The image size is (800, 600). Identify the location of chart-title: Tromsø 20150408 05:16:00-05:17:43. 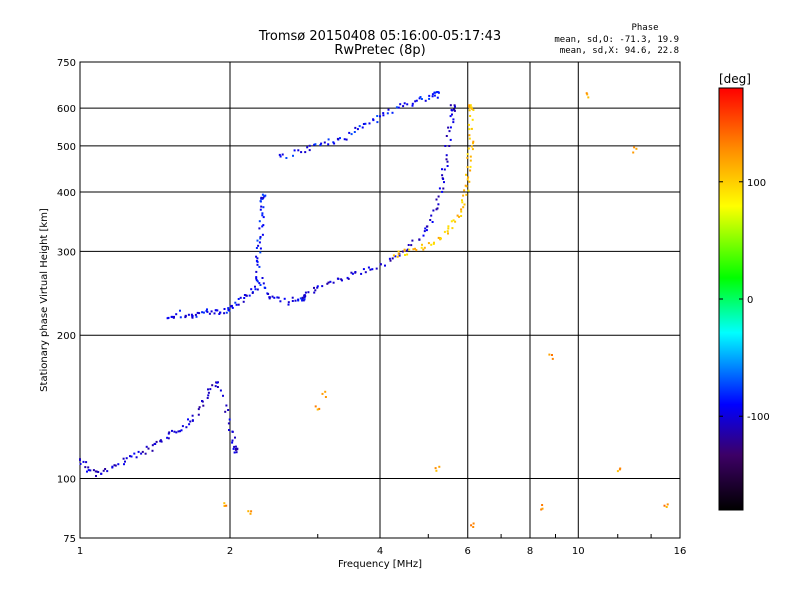
(379, 36).